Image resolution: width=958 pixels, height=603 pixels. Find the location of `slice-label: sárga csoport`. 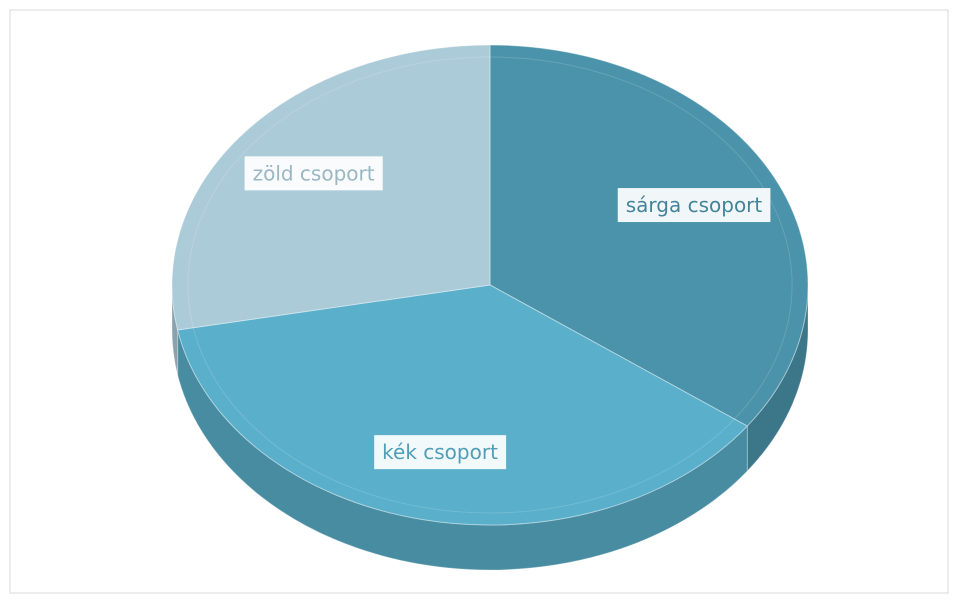

slice-label: sárga csoport is located at coordinates (694, 205).